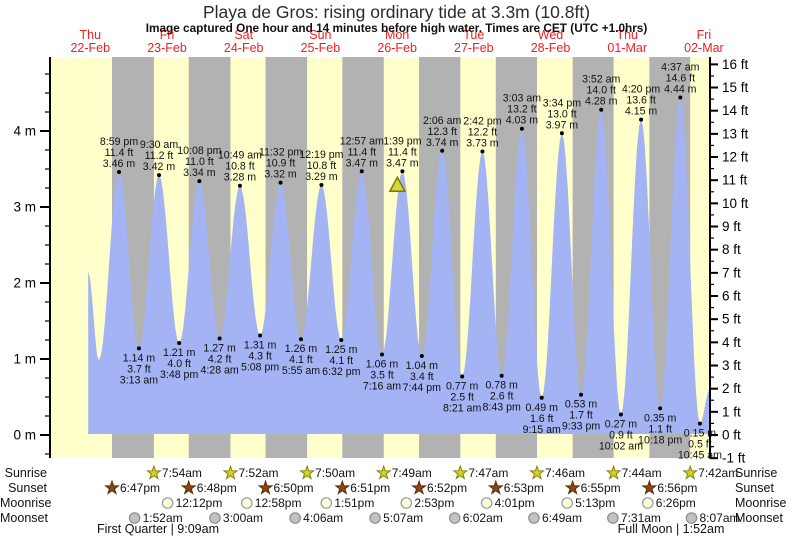 Image resolution: width=793 pixels, height=539 pixels. Describe the element at coordinates (522, 99) in the screenshot. I see `high-tide-label-line: 3:03 am` at that location.